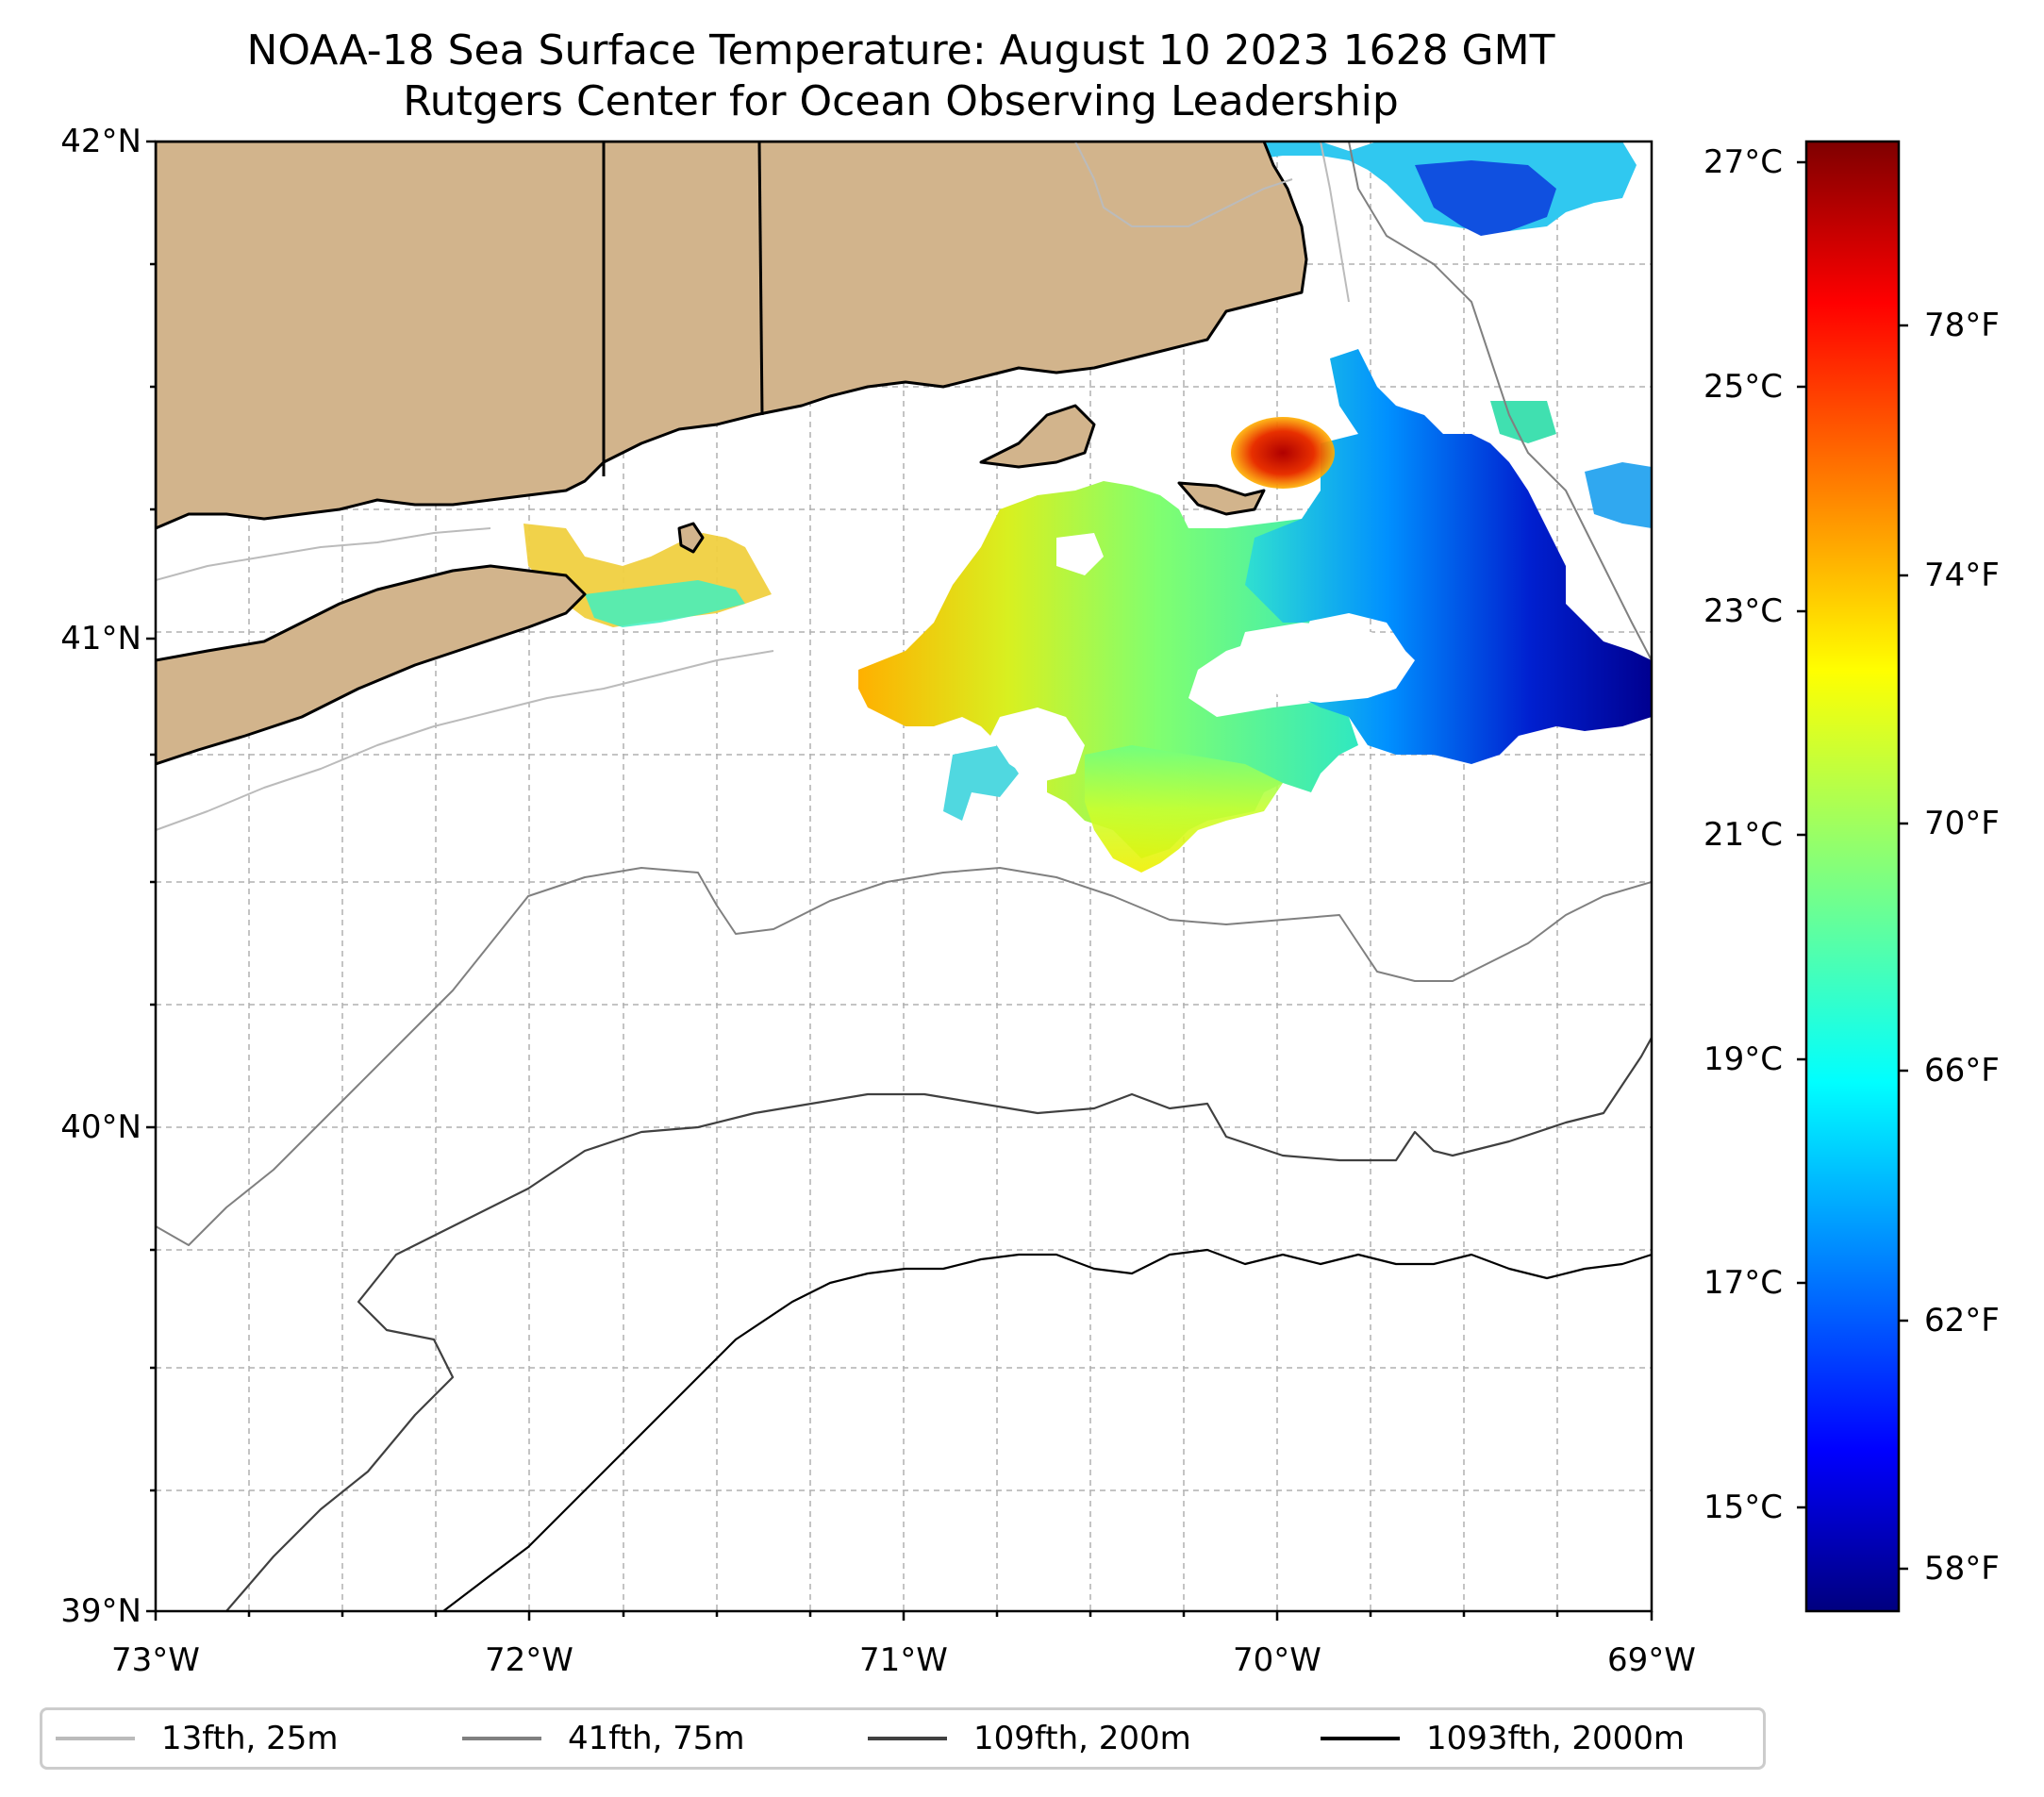  Describe the element at coordinates (1203, 658) in the screenshot. I see `no-data-holes` at that location.